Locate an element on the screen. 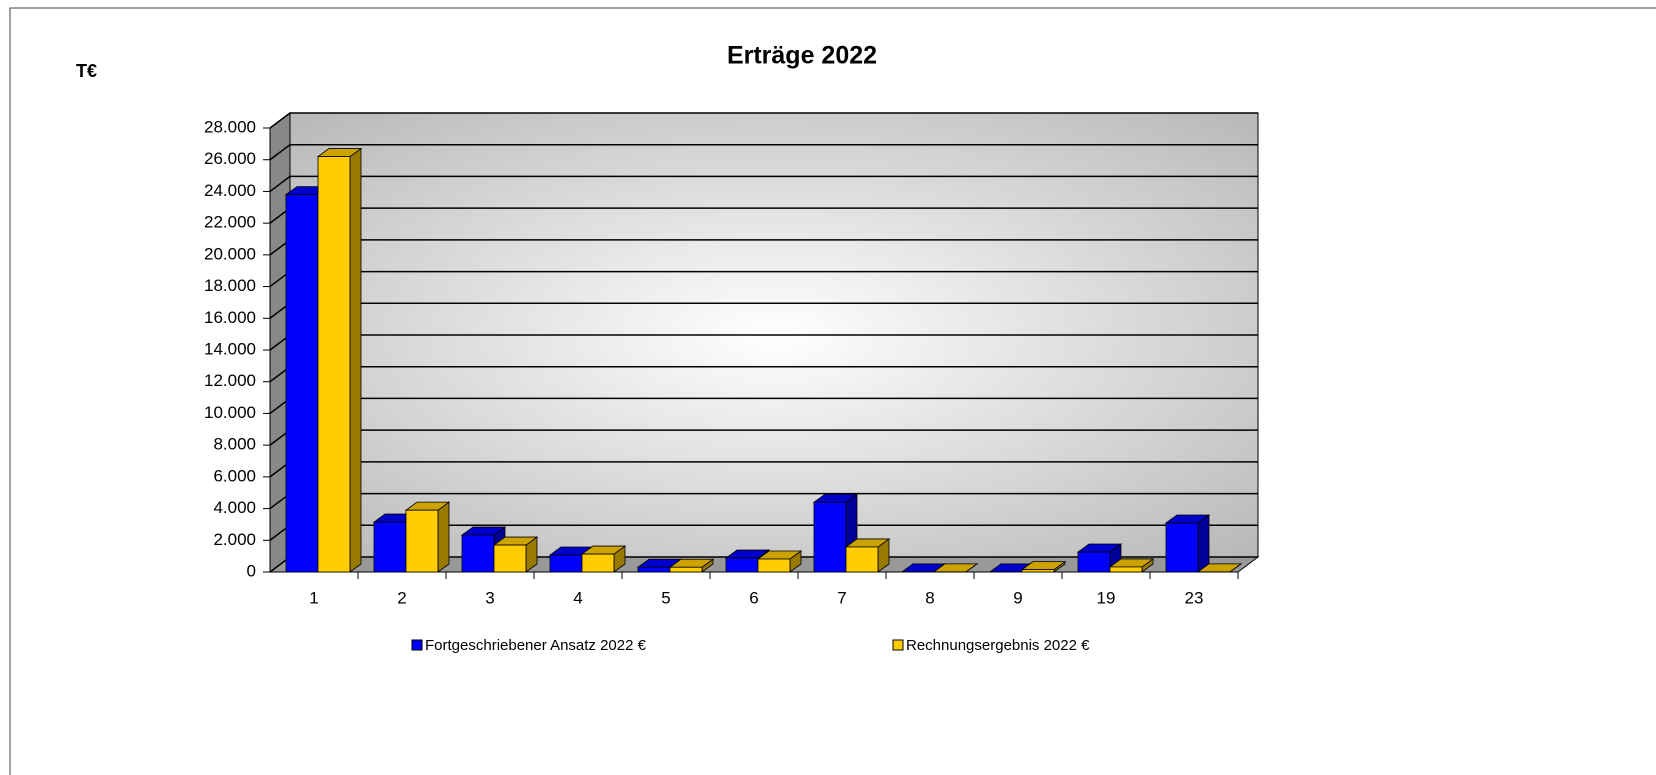 The image size is (1656, 775). x-tick-label: 4 is located at coordinates (577, 597).